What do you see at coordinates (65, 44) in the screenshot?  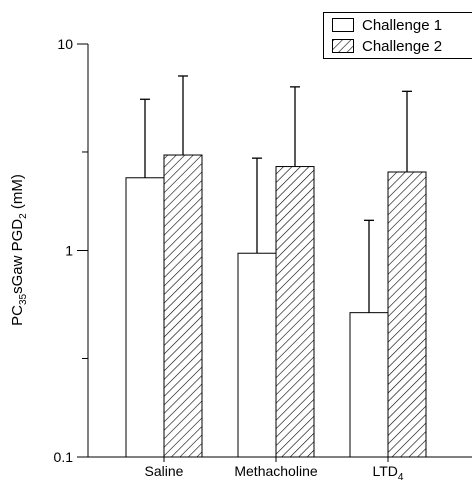 I see `y-tick-label: 10` at bounding box center [65, 44].